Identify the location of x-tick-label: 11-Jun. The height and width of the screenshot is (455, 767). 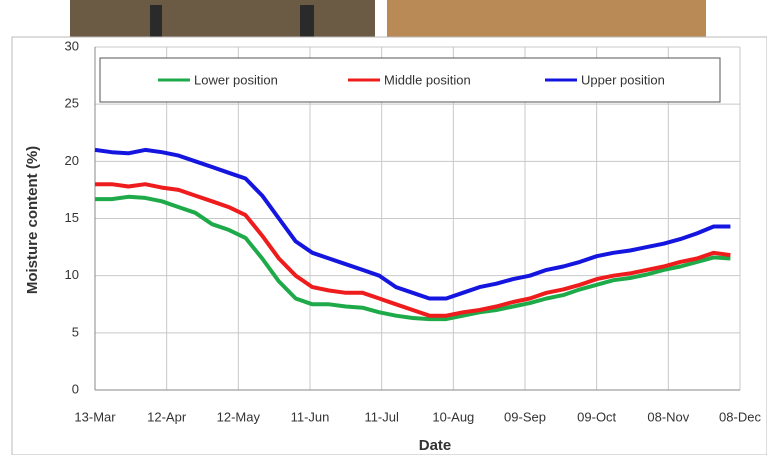
(310, 416).